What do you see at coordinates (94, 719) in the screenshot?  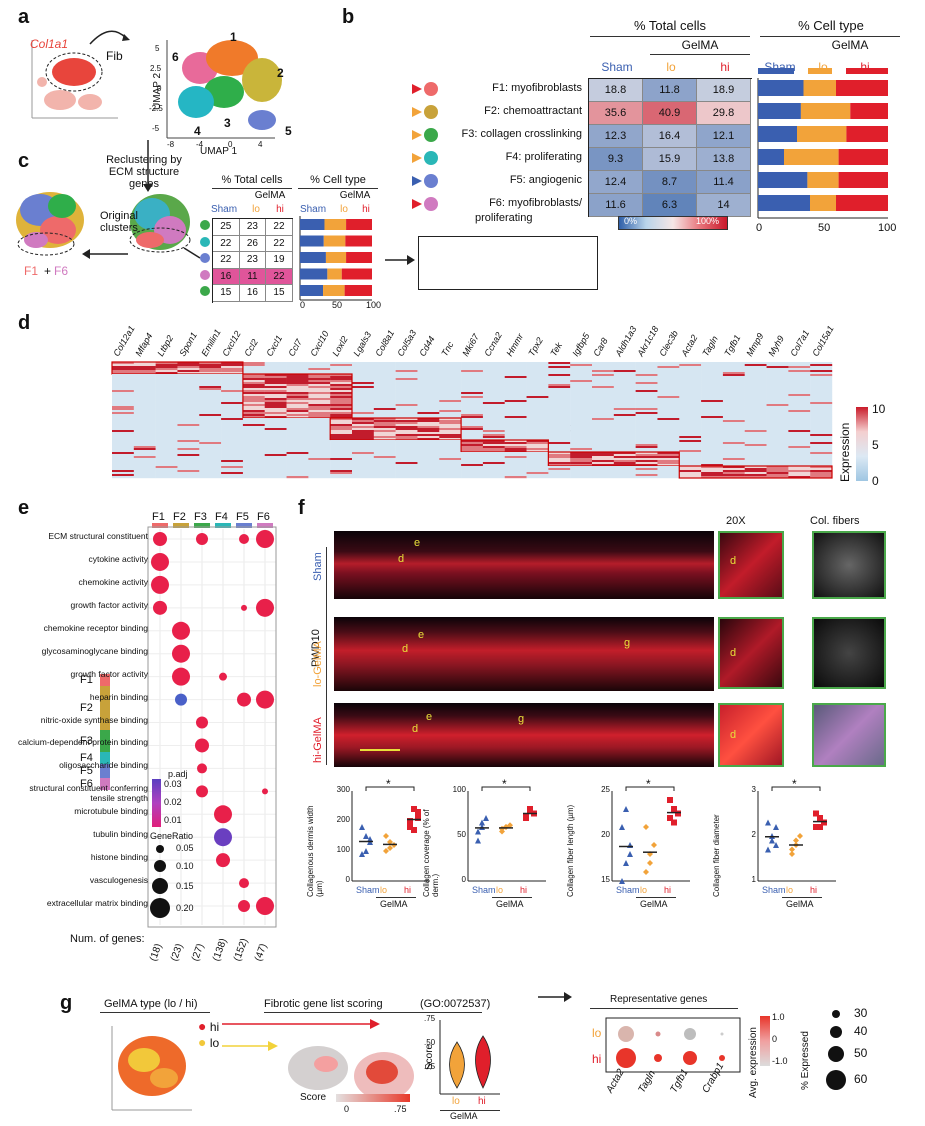 I see `e-term-label: nitric-oxide synthase binding` at bounding box center [94, 719].